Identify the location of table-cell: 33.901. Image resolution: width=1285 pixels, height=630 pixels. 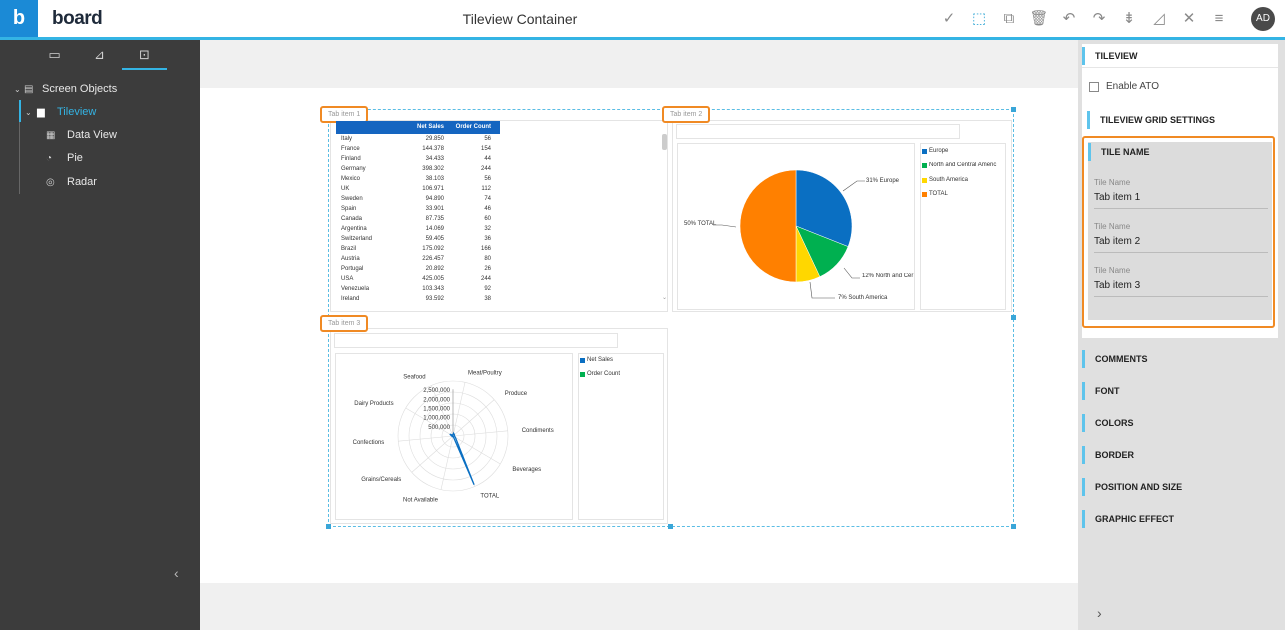
(434, 209).